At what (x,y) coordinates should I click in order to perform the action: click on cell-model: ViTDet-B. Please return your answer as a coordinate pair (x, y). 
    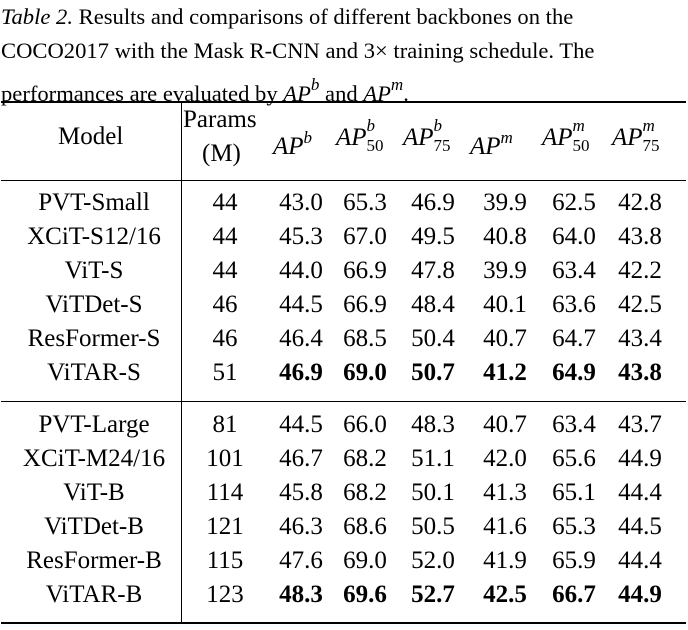
    Looking at the image, I should click on (94, 526).